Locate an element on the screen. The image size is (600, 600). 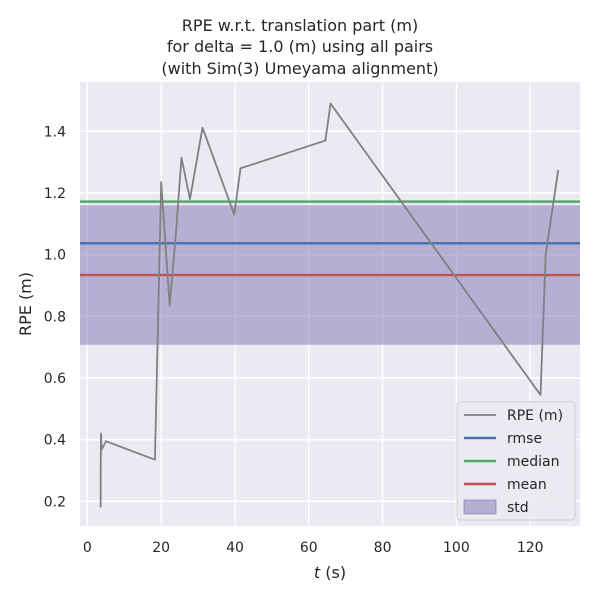
legend-box is located at coordinates (516, 461).